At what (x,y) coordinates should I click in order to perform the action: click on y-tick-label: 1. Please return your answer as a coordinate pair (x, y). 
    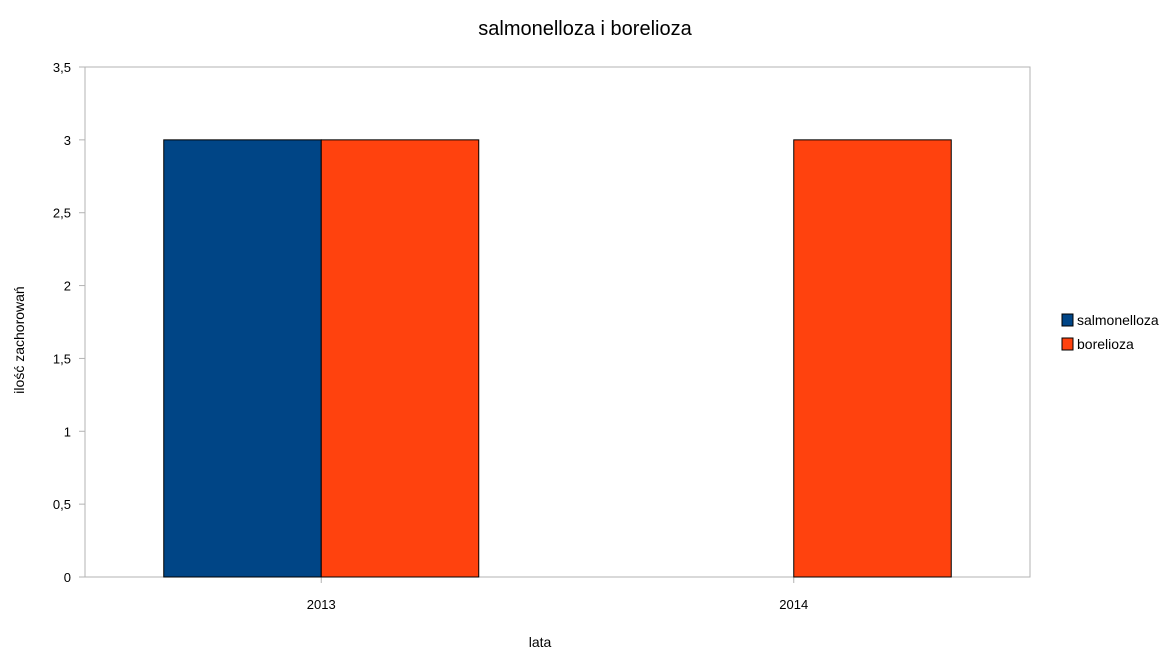
    Looking at the image, I should click on (67, 431).